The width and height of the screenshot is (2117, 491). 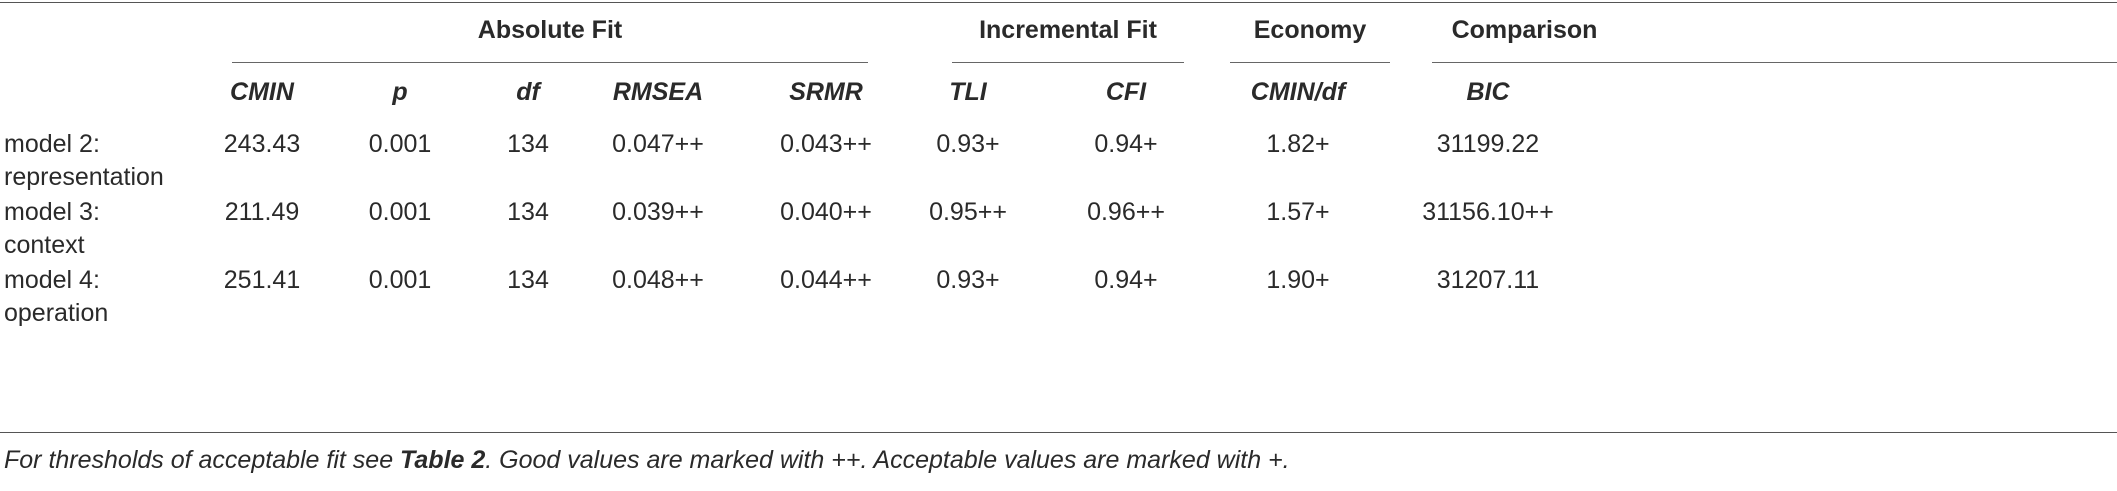 I want to click on table-cell: 211.49, so click(x=262, y=212).